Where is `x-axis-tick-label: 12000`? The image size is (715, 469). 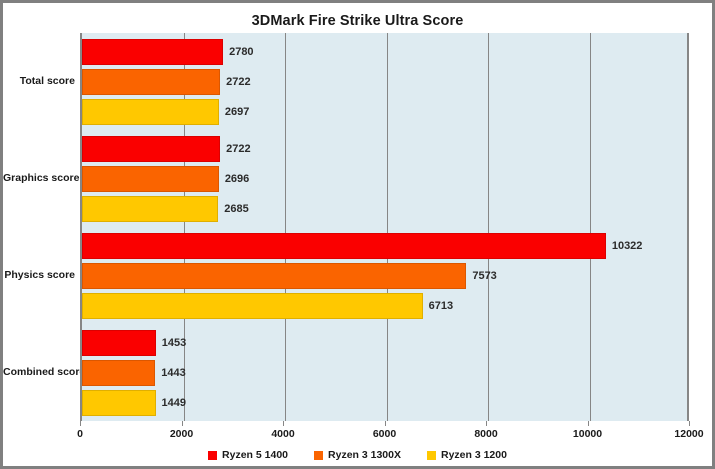 x-axis-tick-label: 12000 is located at coordinates (689, 434).